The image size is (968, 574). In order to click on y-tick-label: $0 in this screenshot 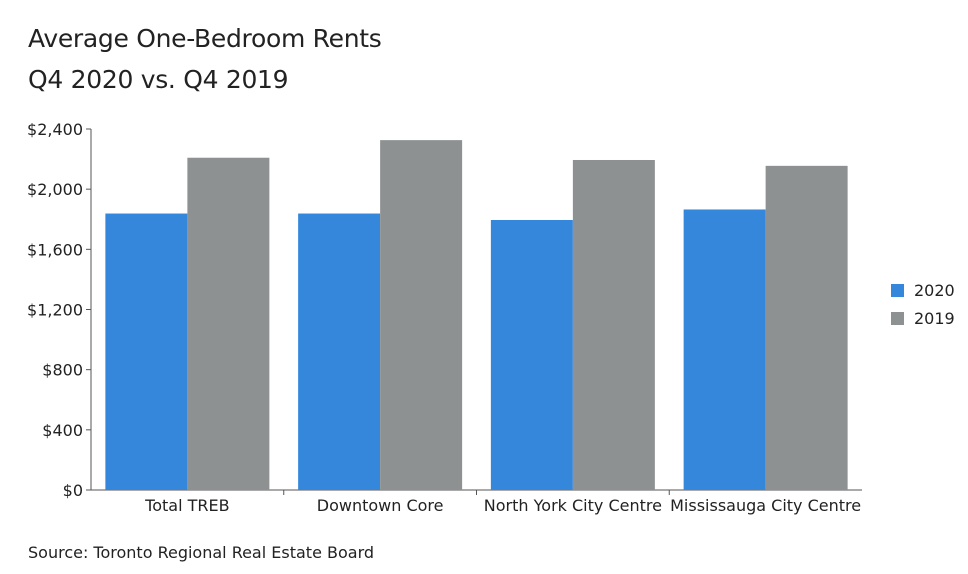, I will do `click(73, 490)`.